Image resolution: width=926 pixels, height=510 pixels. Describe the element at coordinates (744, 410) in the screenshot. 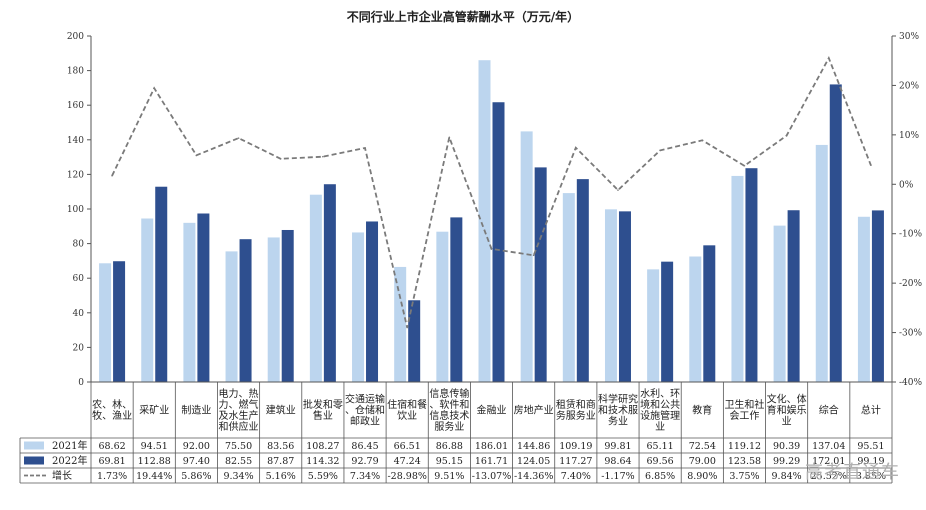

I see `category-label: 卫生和社会工作` at that location.